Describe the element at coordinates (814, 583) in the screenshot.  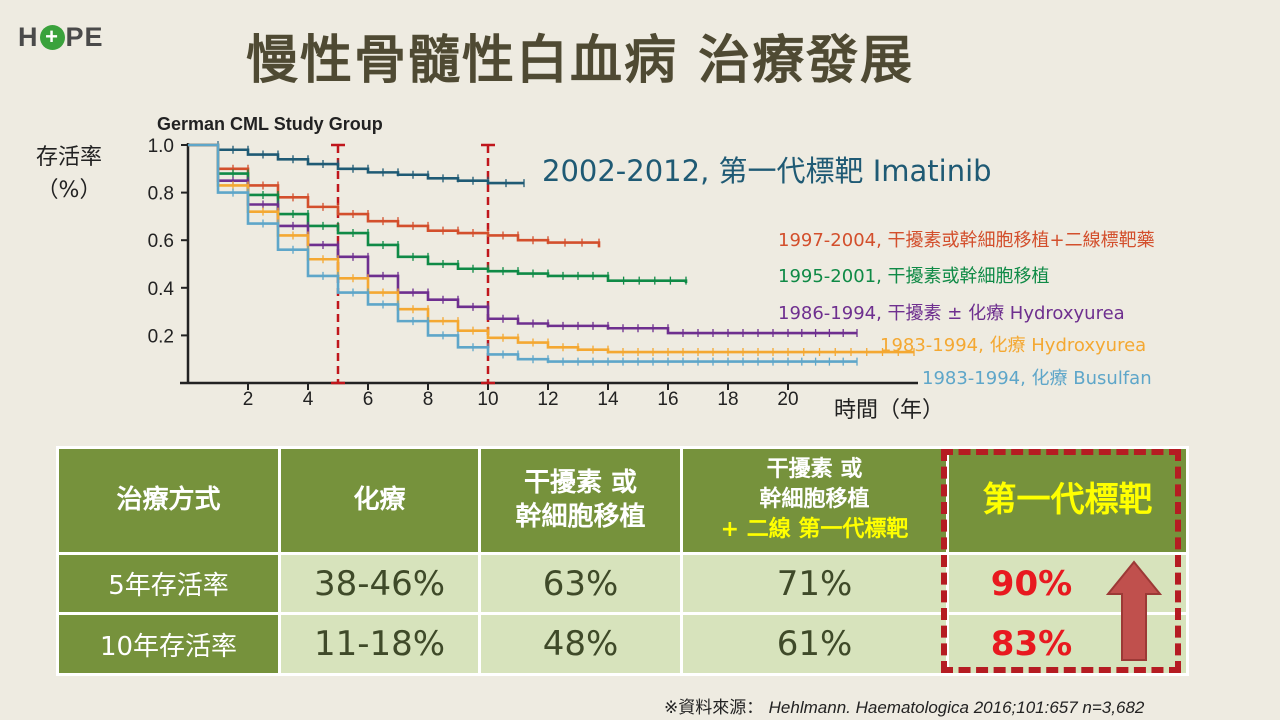
I see `cell-5yr-combo: 71%` at that location.